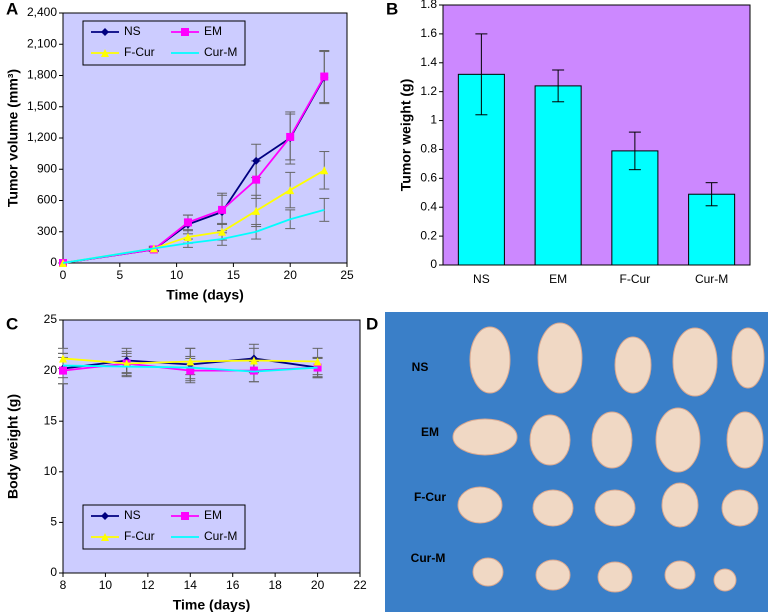  I want to click on y-tick-label: 2,100, so click(42, 43).